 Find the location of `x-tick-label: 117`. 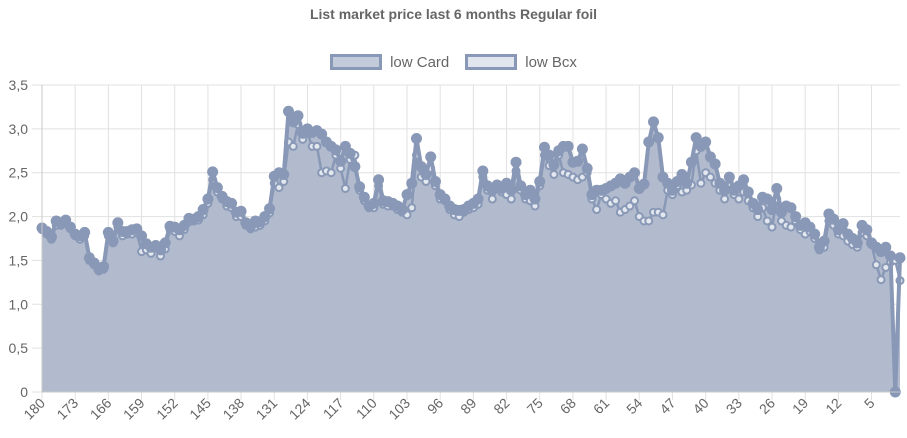

x-tick-label: 117 is located at coordinates (333, 408).